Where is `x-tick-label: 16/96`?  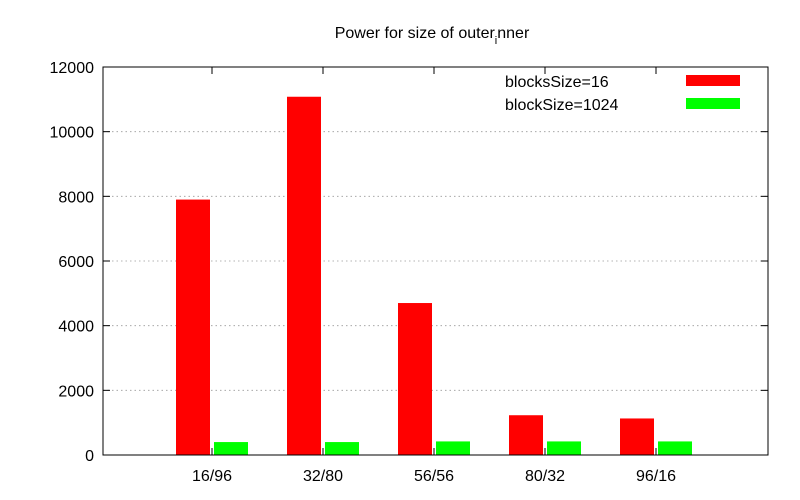 x-tick-label: 16/96 is located at coordinates (212, 476).